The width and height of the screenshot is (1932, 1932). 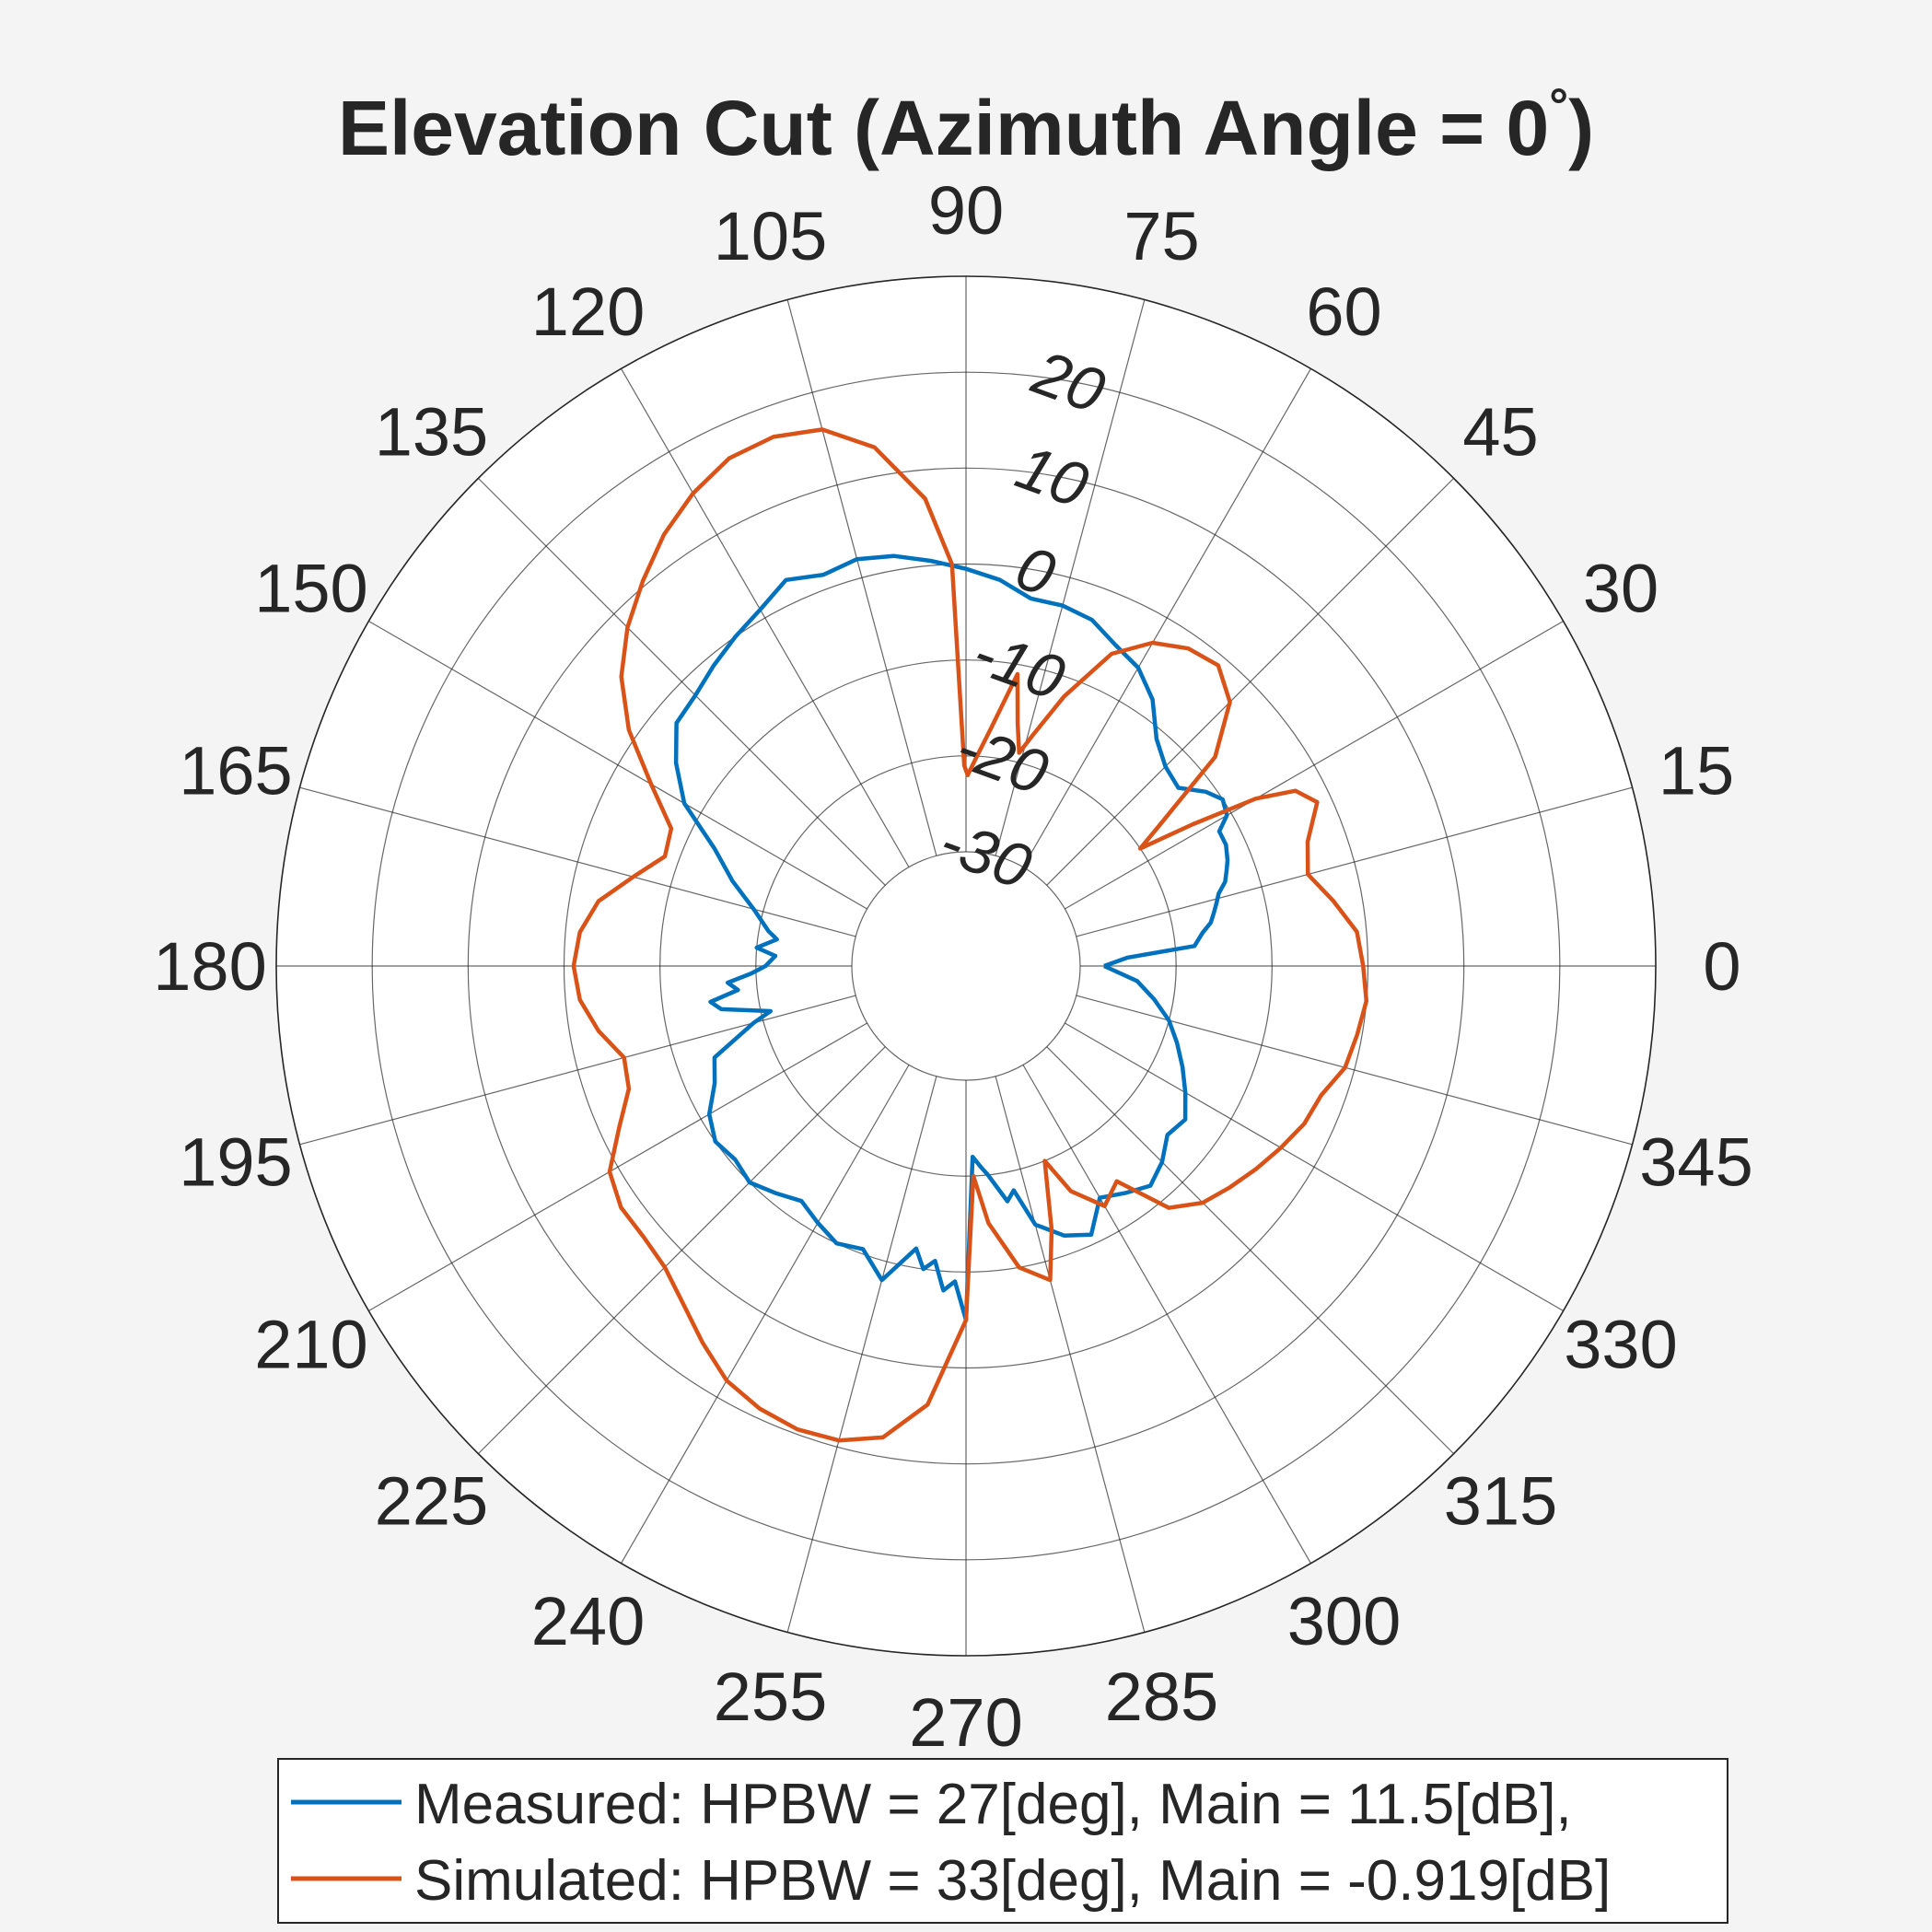 I want to click on polar-inner-area, so click(x=966, y=966).